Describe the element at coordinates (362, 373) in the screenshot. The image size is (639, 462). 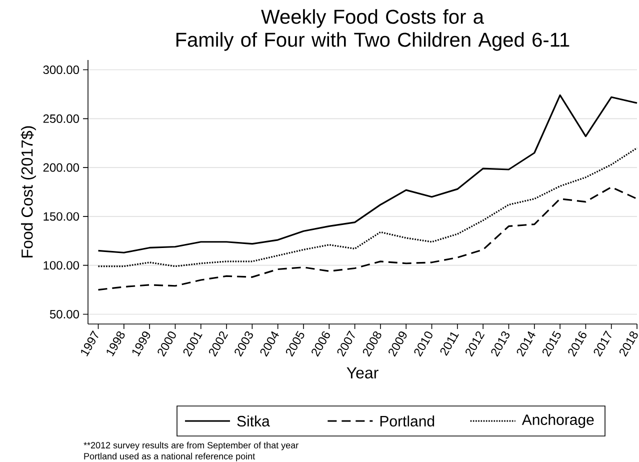
I see `x-axis-title: Year` at that location.